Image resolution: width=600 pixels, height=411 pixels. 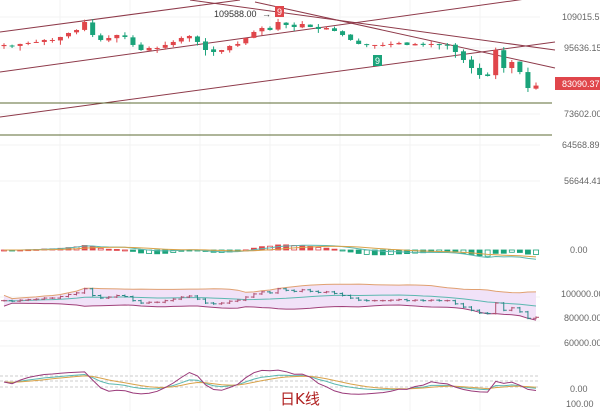 I want to click on high-marker-badge-text: 9, so click(x=279, y=12).